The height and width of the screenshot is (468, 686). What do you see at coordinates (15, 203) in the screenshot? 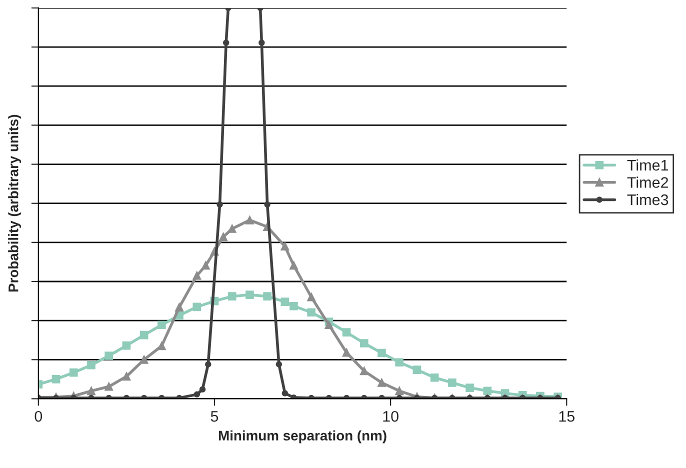
I see `y-axis-title: Probability (arbitrary units)` at bounding box center [15, 203].